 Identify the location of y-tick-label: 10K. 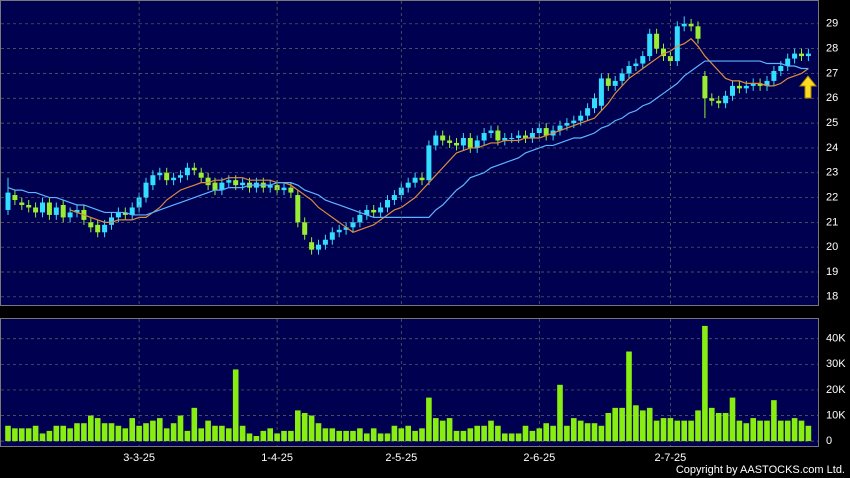
(836, 415).